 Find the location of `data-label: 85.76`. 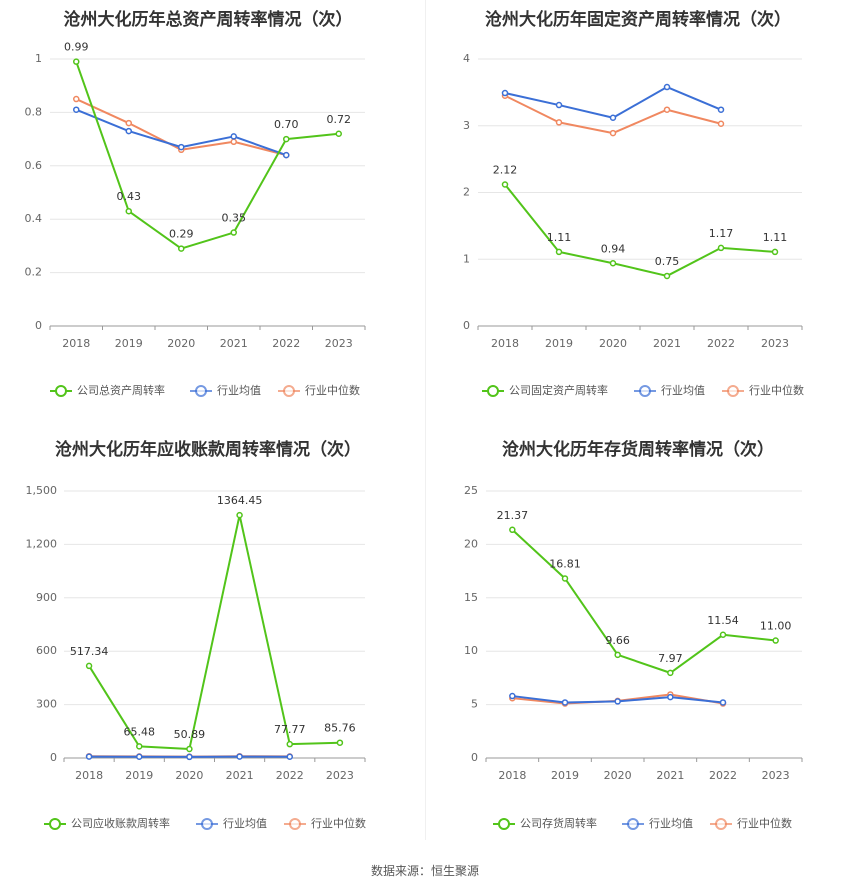

data-label: 85.76 is located at coordinates (340, 728).